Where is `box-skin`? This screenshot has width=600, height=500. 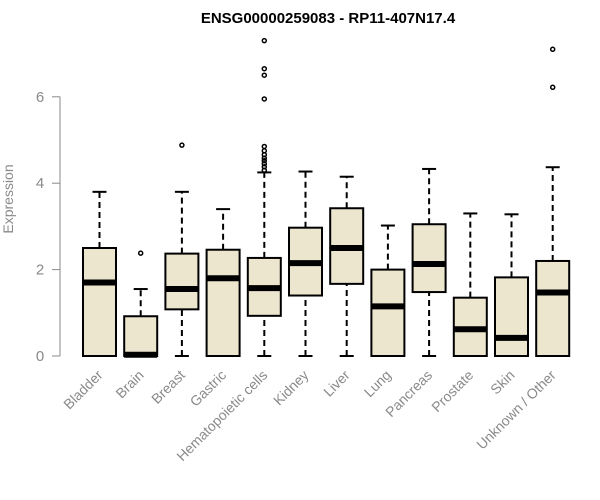
box-skin is located at coordinates (511, 285).